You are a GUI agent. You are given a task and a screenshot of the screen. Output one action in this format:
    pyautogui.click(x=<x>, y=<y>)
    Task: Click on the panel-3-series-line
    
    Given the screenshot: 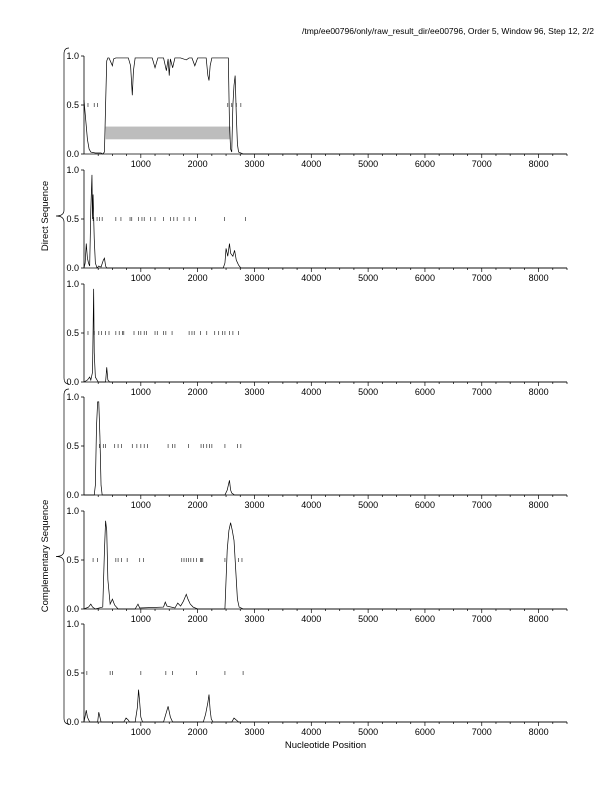 What is the action you would take?
    pyautogui.click(x=325, y=335)
    